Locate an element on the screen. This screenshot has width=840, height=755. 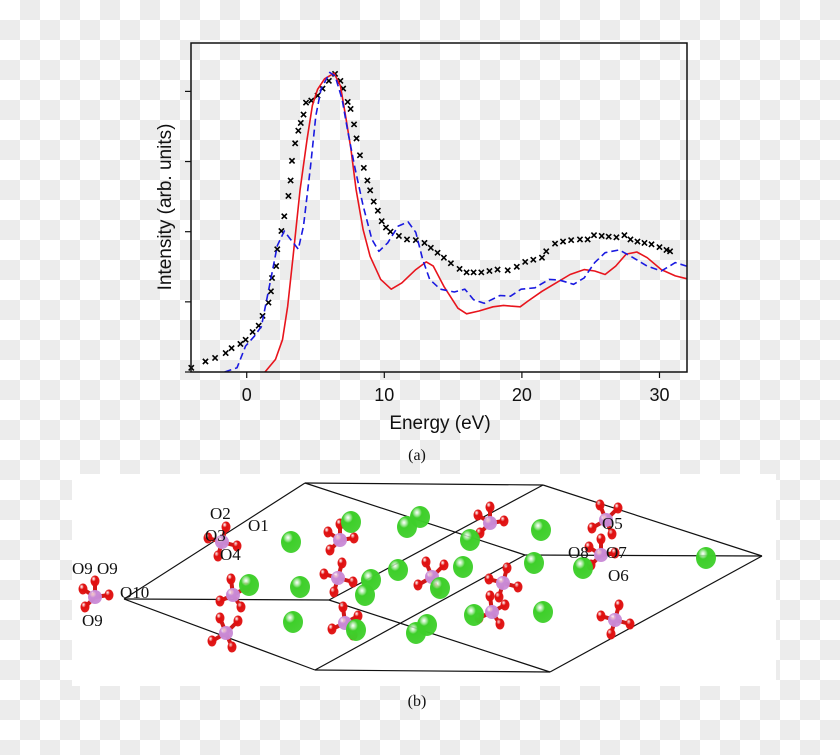
atom-label-o5: O5 is located at coordinates (612, 523).